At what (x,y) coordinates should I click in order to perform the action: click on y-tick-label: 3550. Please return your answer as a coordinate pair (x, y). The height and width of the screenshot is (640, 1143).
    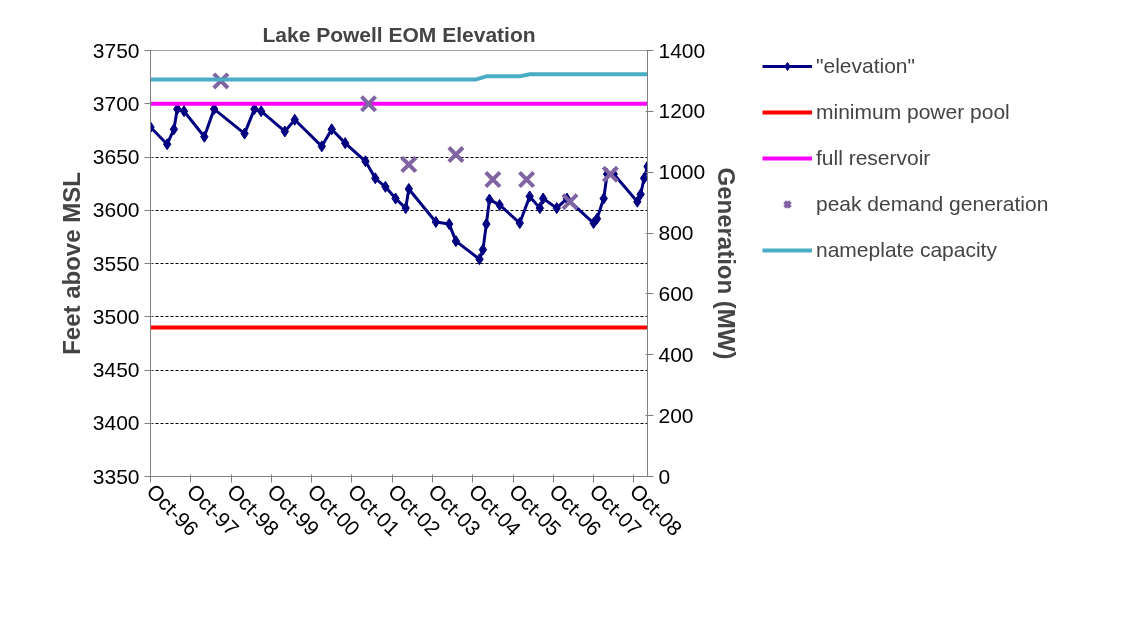
    Looking at the image, I should click on (116, 263).